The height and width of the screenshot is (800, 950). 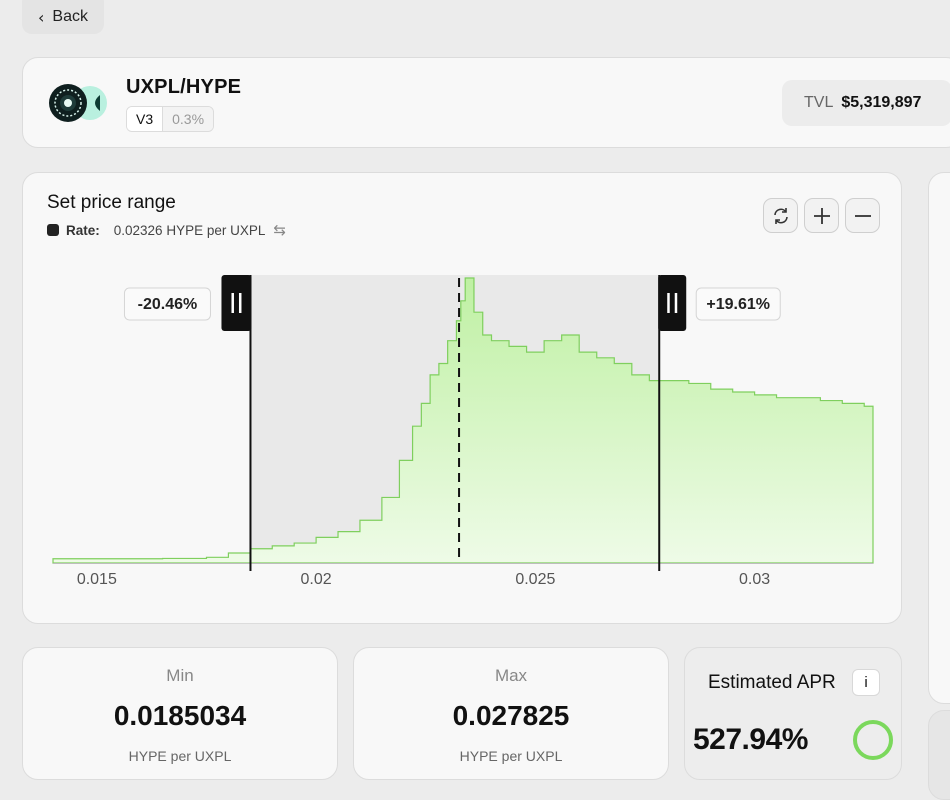 I want to click on zoom-in-button, so click(x=821, y=215).